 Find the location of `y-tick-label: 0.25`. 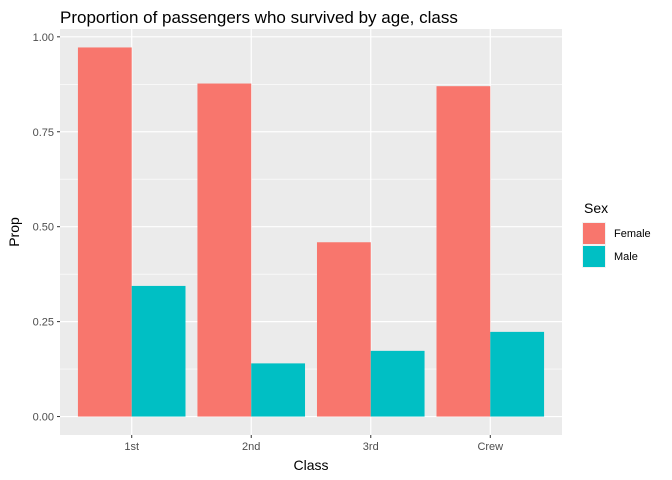

y-tick-label: 0.25 is located at coordinates (43, 323).